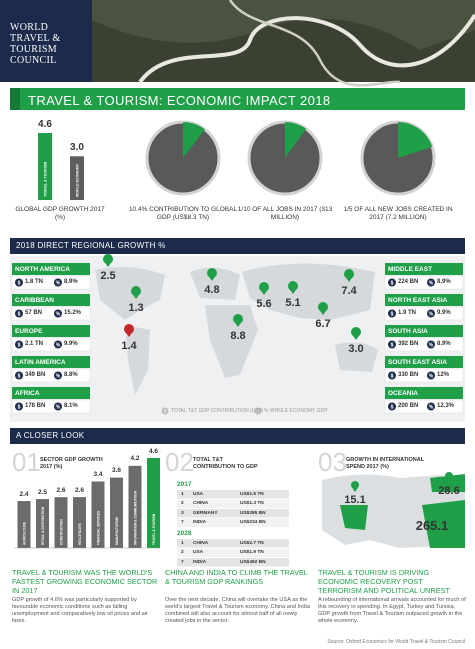  Describe the element at coordinates (43, 269) in the screenshot. I see `region-name: NORTH AMERICA` at that location.